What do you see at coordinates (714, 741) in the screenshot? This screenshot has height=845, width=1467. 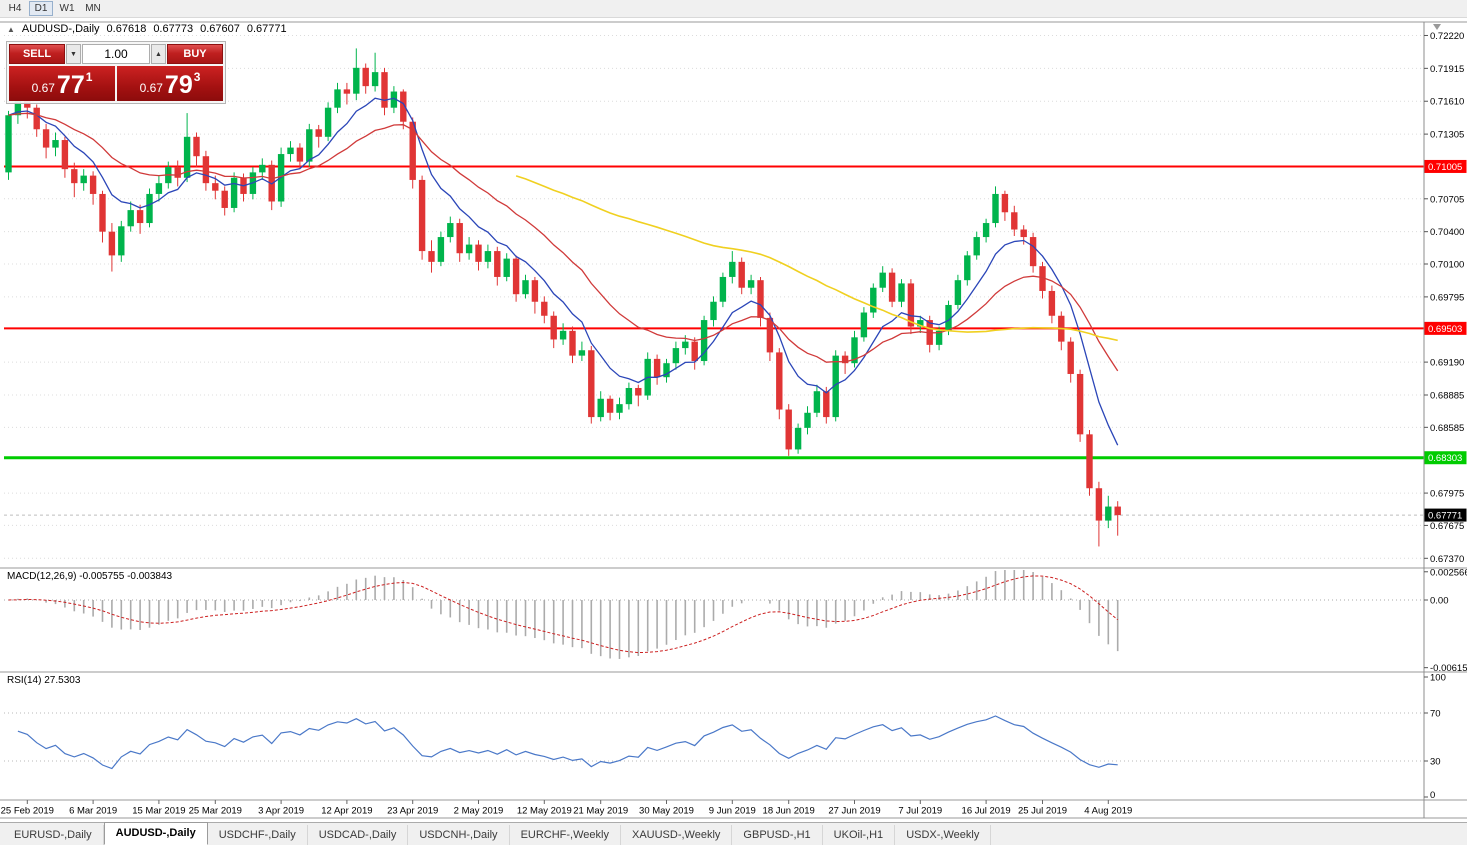 I see `rsi-layer` at bounding box center [714, 741].